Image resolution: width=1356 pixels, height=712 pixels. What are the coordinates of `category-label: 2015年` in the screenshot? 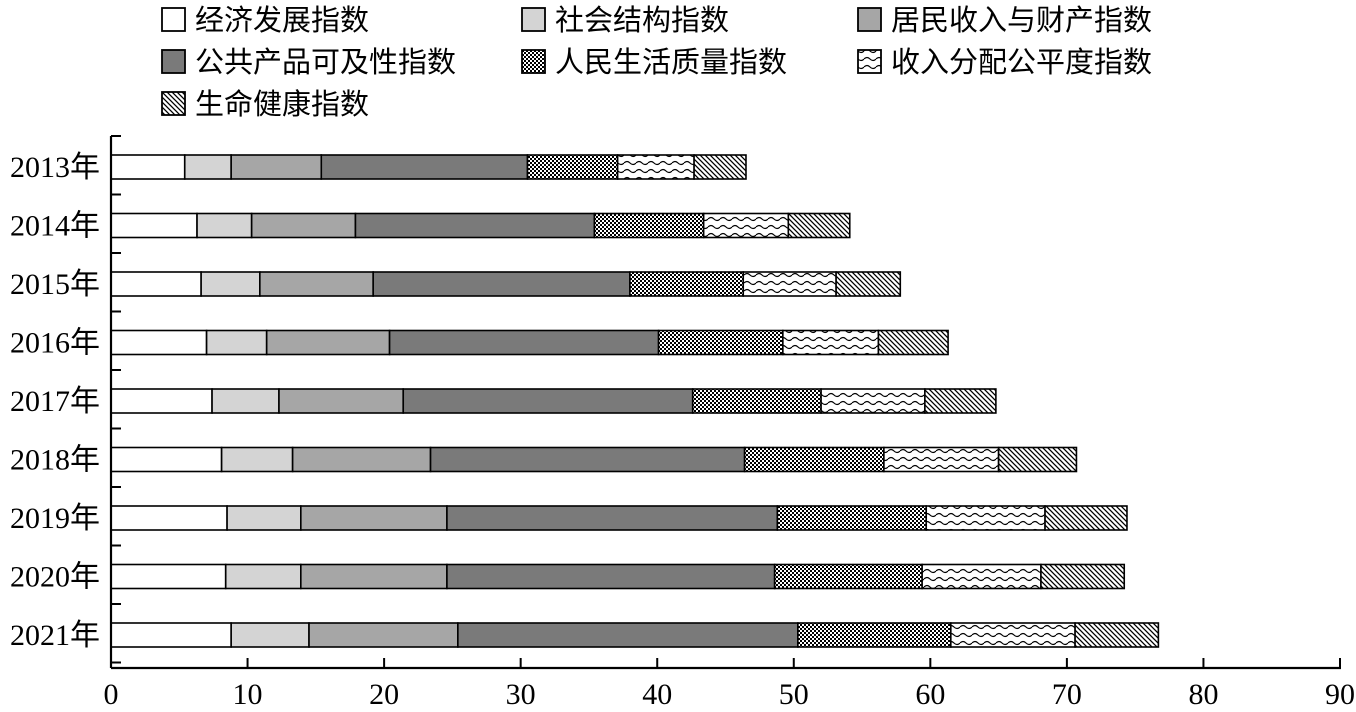 It's located at (55, 284).